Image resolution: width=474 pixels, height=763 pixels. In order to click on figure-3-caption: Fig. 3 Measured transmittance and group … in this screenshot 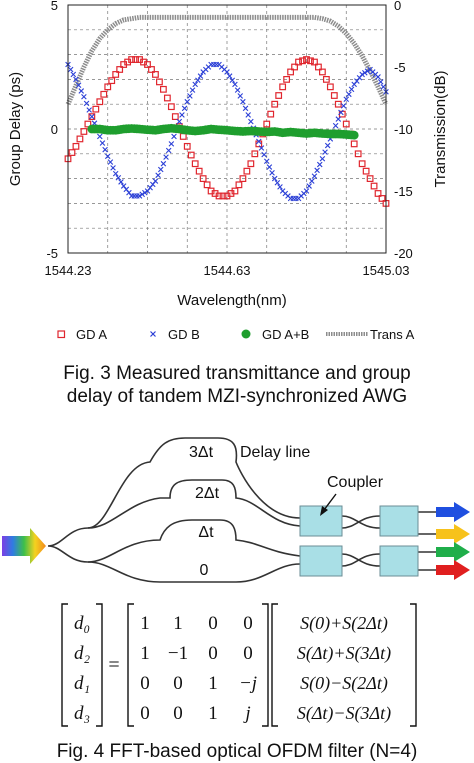, I will do `click(237, 385)`.